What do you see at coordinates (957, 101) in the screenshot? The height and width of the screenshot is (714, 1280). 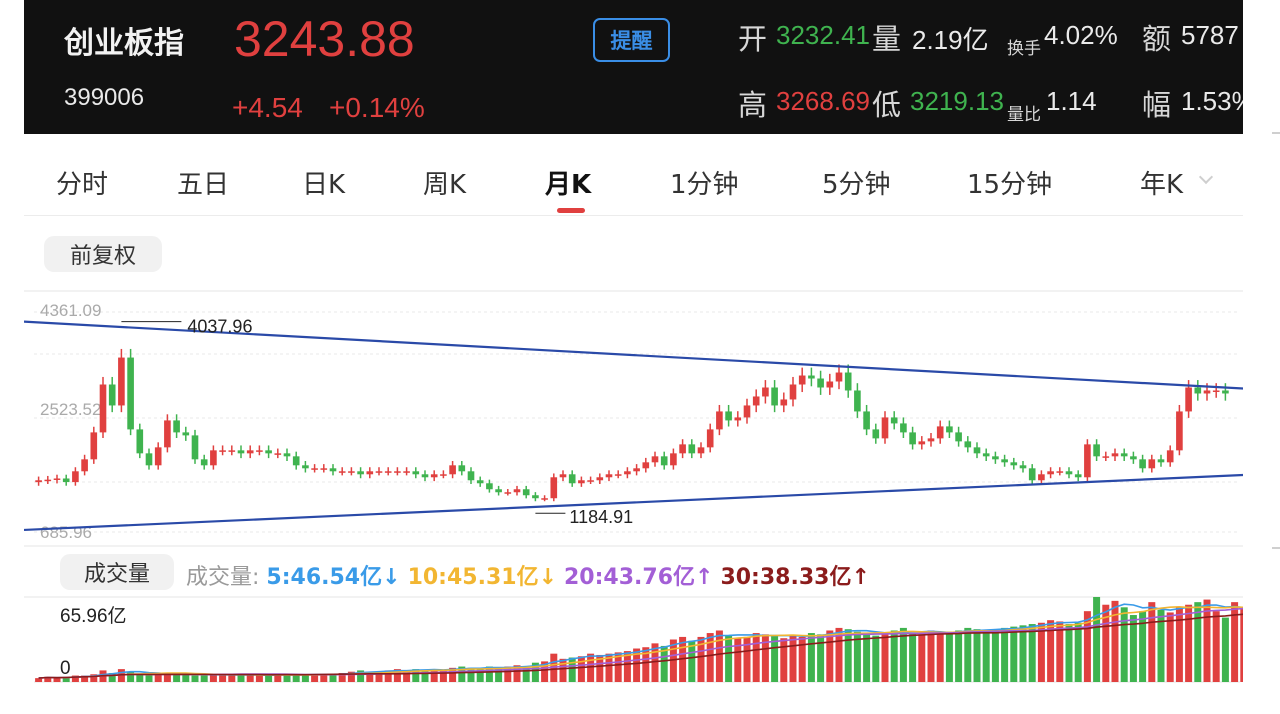 I see `low-value: 3219.13` at bounding box center [957, 101].